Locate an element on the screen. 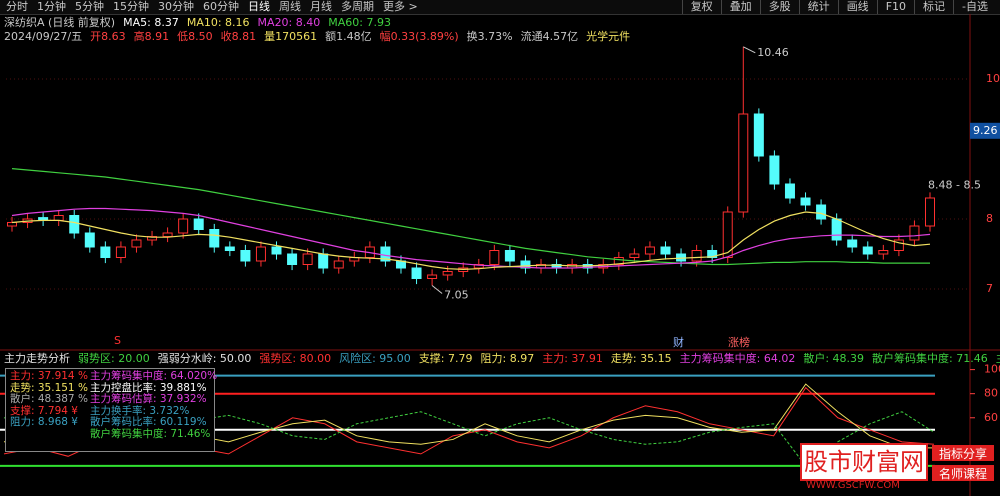 This screenshot has width=1000, height=496. tool-buttons: 复权 叠加 多股 统计 画线 F10 标记 -自选 is located at coordinates (838, 7).